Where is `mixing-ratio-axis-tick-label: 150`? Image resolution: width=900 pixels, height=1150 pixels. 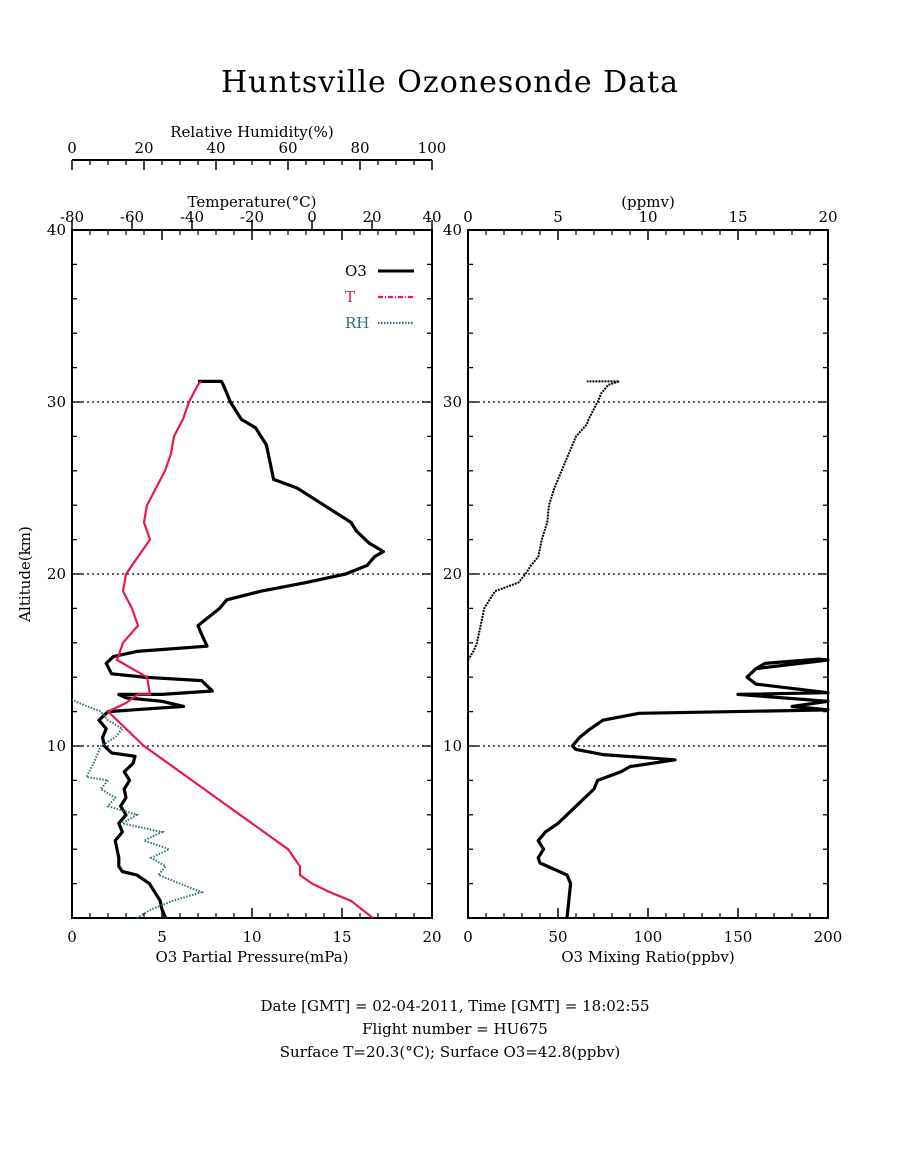 mixing-ratio-axis-tick-label: 150 is located at coordinates (738, 937).